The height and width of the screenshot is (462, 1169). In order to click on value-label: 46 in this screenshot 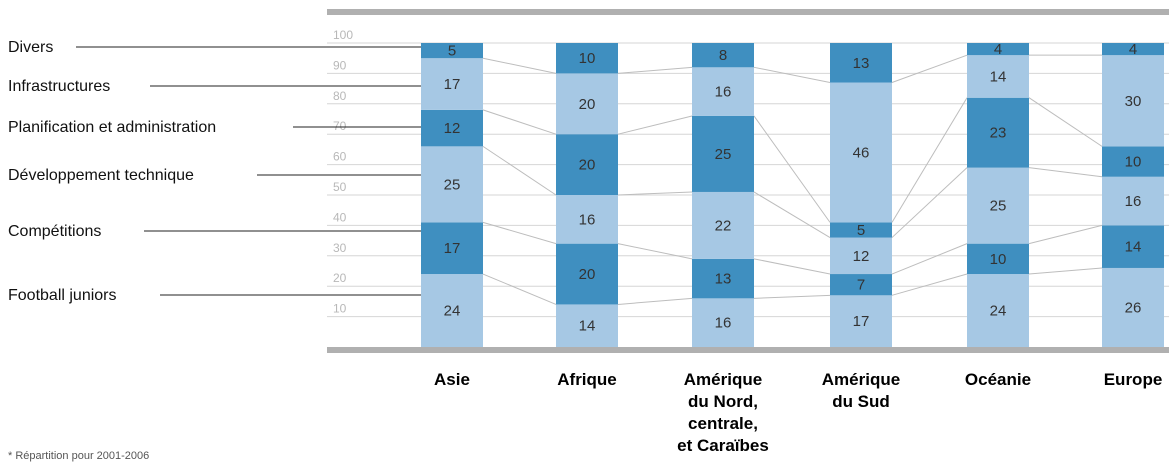, I will do `click(861, 152)`.